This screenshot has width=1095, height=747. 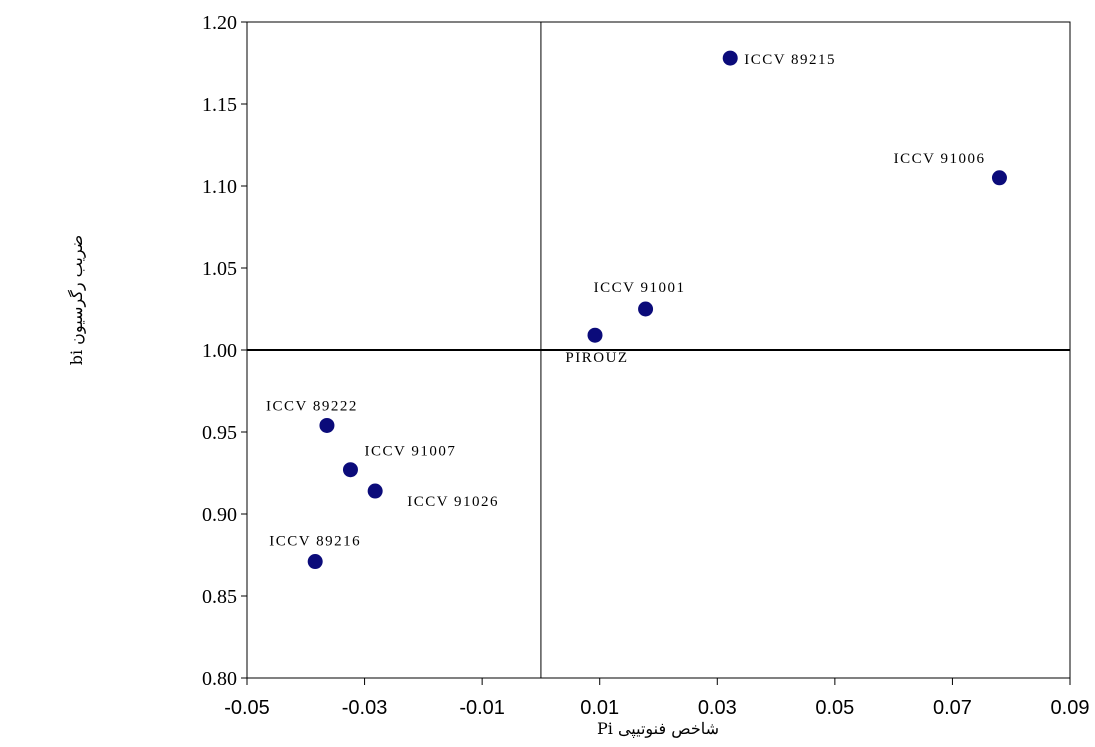 I want to click on point-label: ICCV 89216, so click(x=315, y=542).